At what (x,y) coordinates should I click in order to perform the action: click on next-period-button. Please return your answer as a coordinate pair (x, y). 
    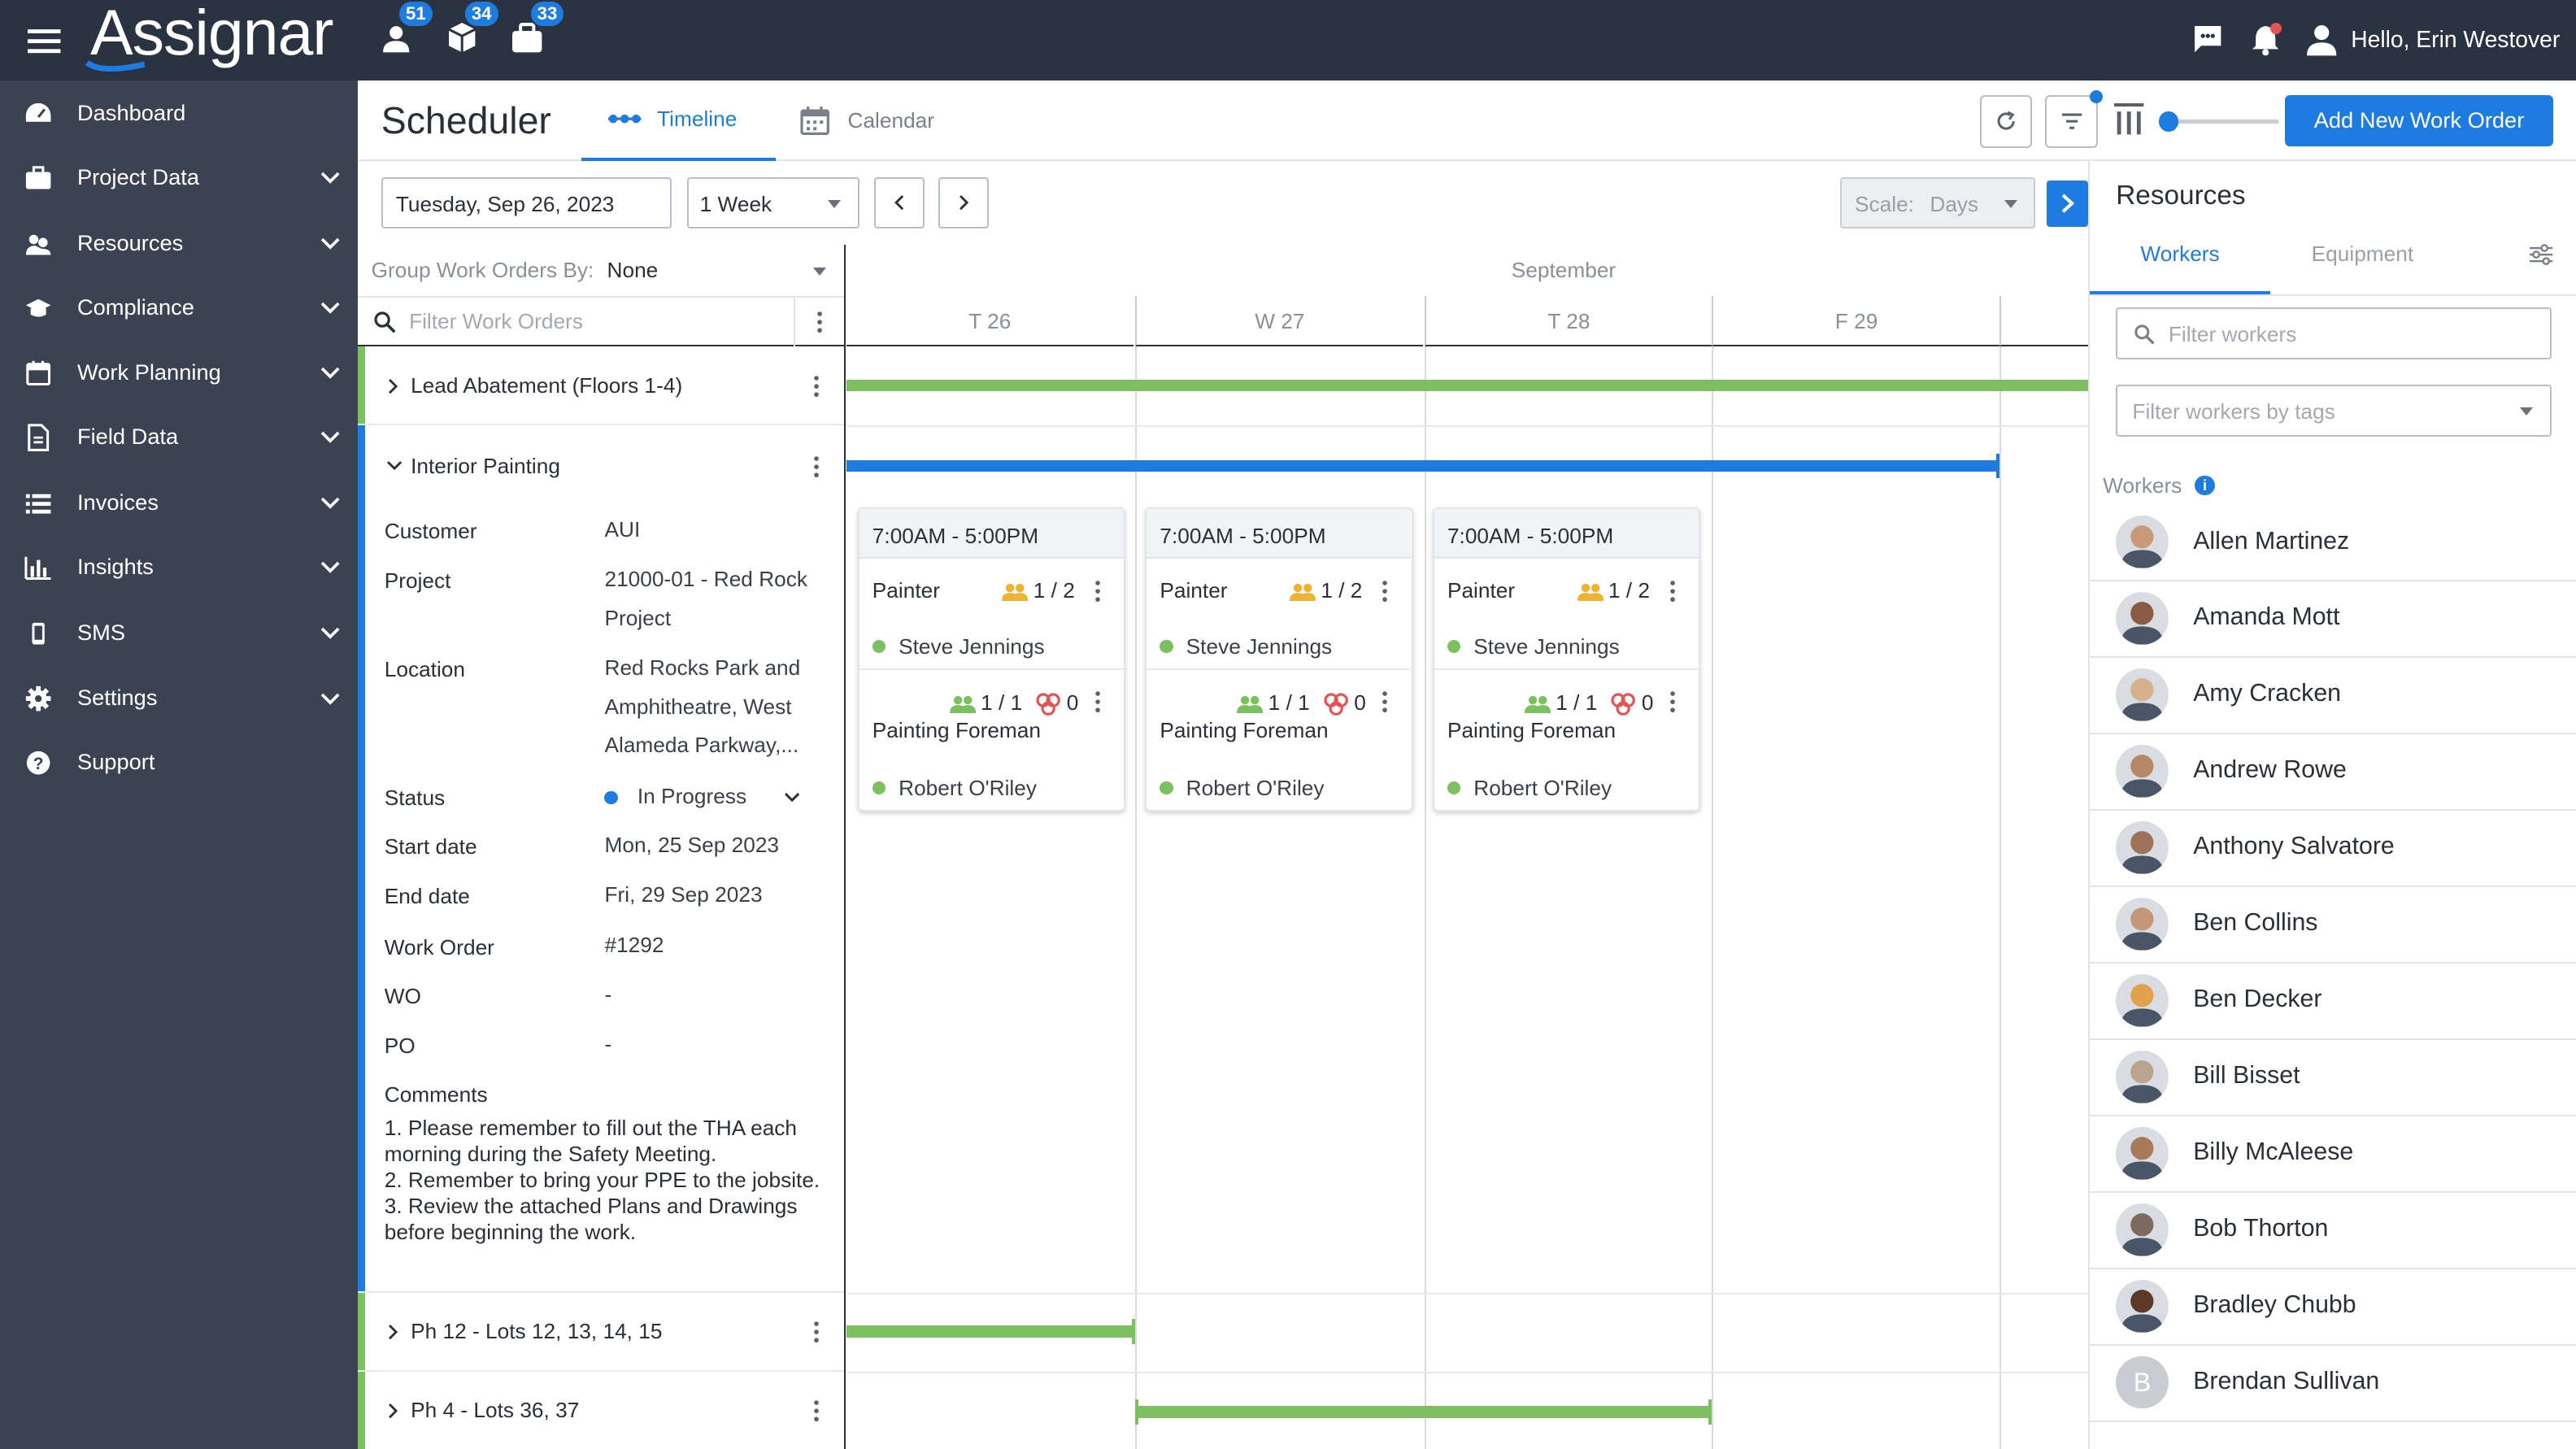
    Looking at the image, I should click on (964, 202).